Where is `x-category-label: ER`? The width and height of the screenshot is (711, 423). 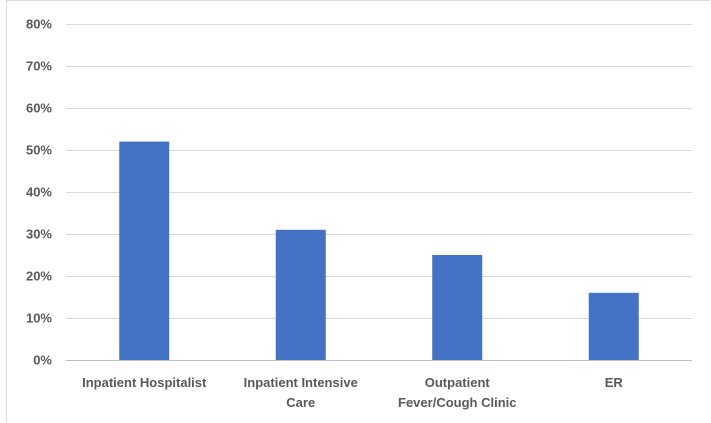
x-category-label: ER is located at coordinates (614, 382).